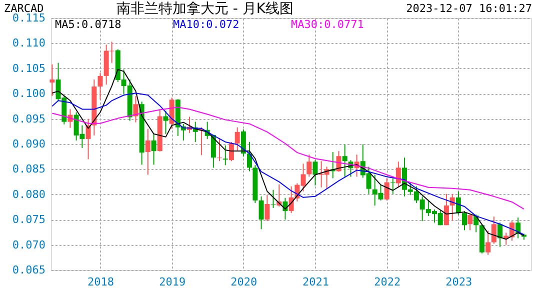 This screenshot has width=545, height=300. What do you see at coordinates (327, 24) in the screenshot?
I see `text: MA30:0.0771` at bounding box center [327, 24].